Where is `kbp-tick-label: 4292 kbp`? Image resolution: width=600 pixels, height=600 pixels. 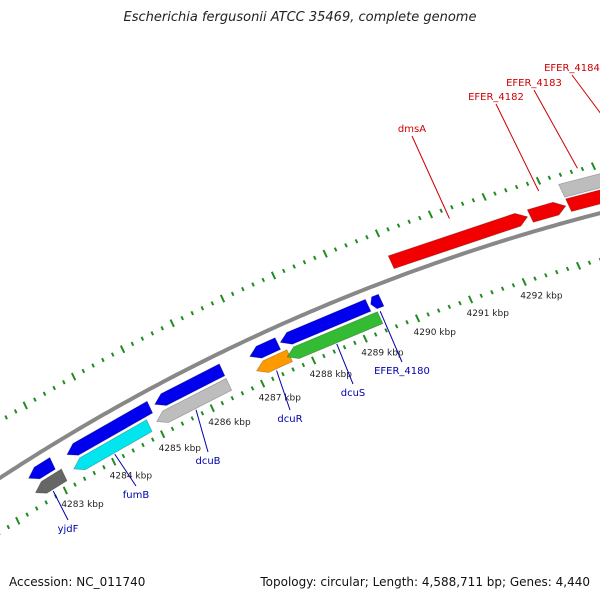
kbp-tick-label: 4292 kbp is located at coordinates (541, 297).